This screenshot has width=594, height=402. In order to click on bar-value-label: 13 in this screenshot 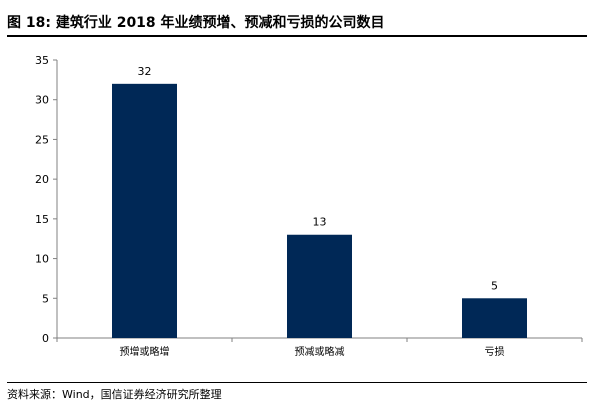, I will do `click(320, 222)`.